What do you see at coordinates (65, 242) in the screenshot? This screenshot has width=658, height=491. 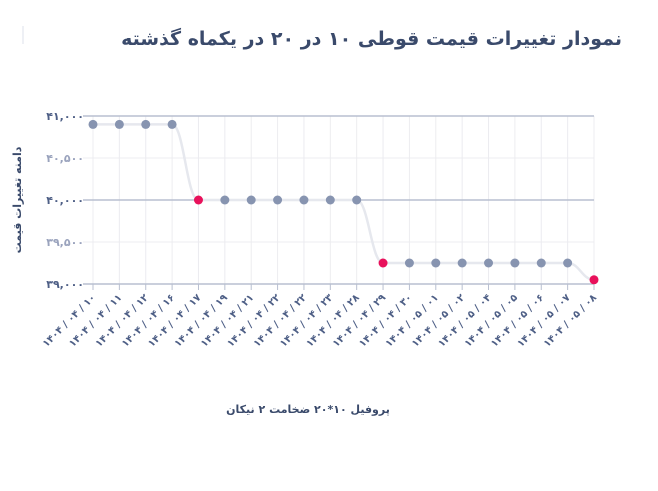 I see `y-tick-label: ۳۹,۵۰۰` at bounding box center [65, 242].